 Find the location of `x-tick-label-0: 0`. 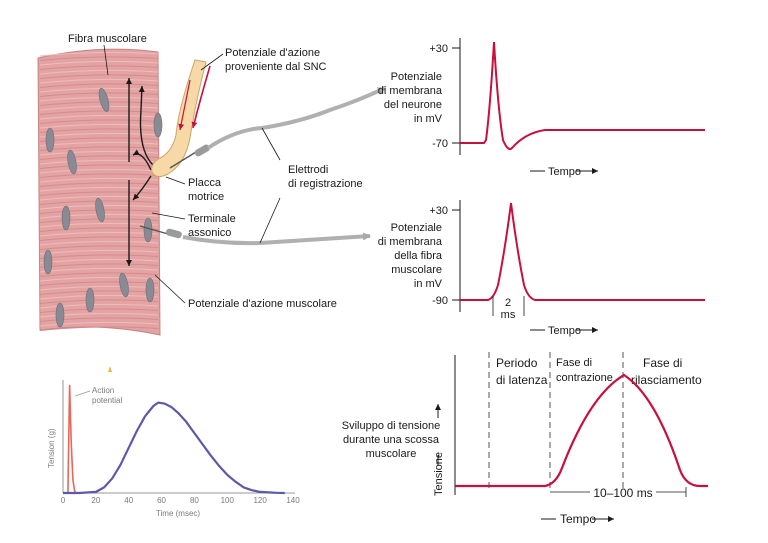

x-tick-label-0: 0 is located at coordinates (63, 500).